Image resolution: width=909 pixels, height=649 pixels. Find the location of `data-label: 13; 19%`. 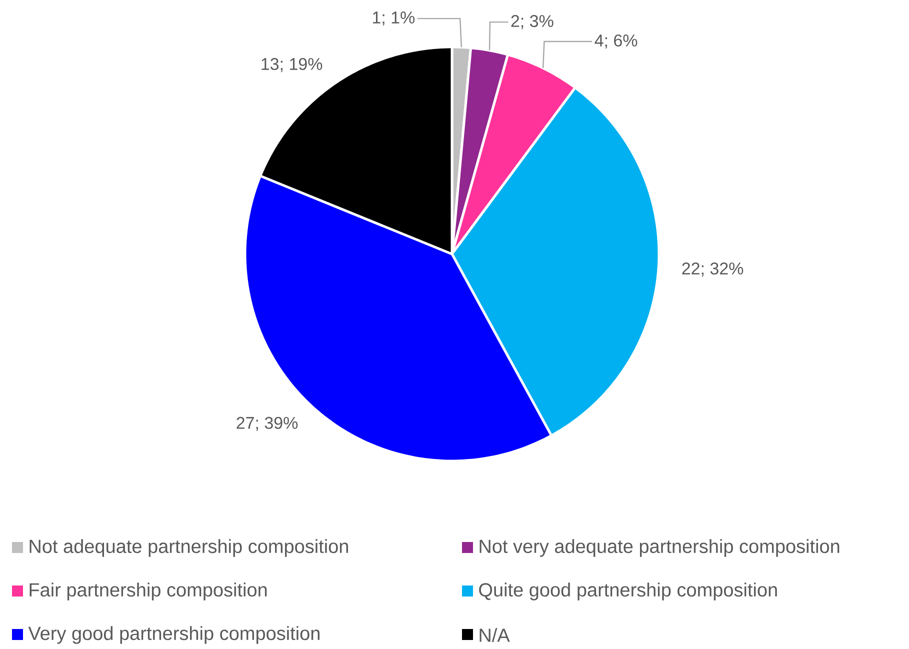

data-label: 13; 19% is located at coordinates (292, 65).